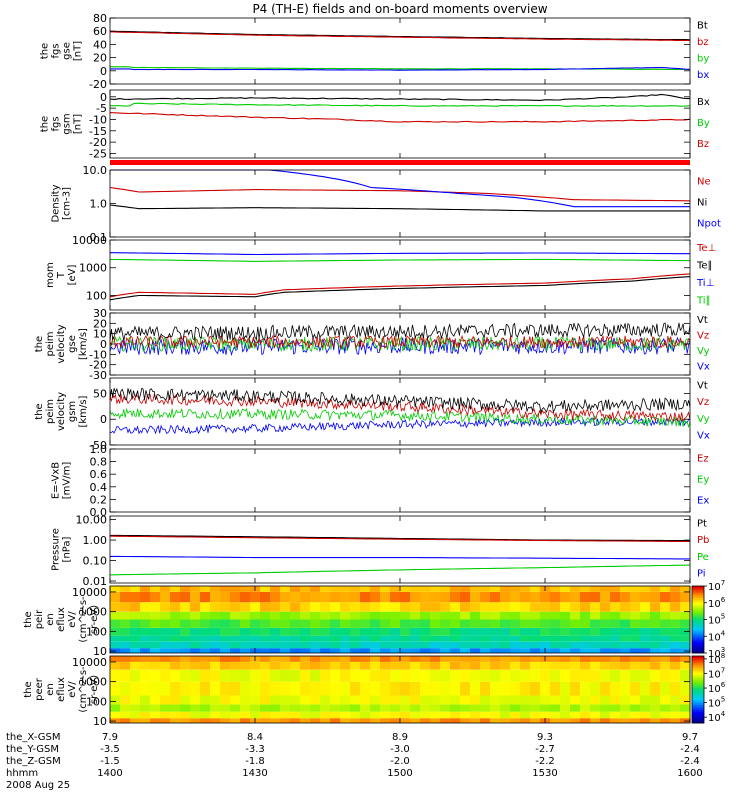 The image size is (750, 800). I want to click on x-axis-value: 1400, so click(109, 773).